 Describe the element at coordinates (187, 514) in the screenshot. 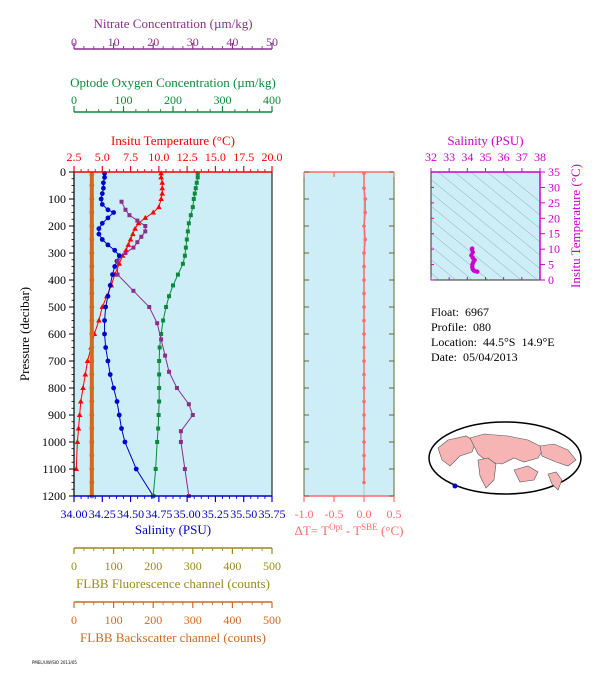

I see `salinity-tick-label: 35.00` at that location.